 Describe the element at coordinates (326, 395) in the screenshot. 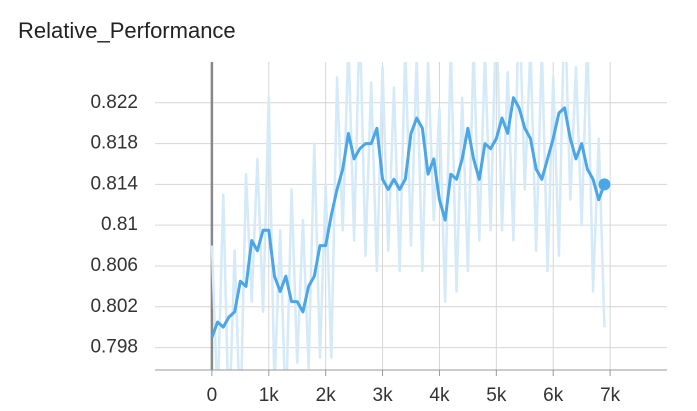

I see `x-tick-label: 2k` at that location.